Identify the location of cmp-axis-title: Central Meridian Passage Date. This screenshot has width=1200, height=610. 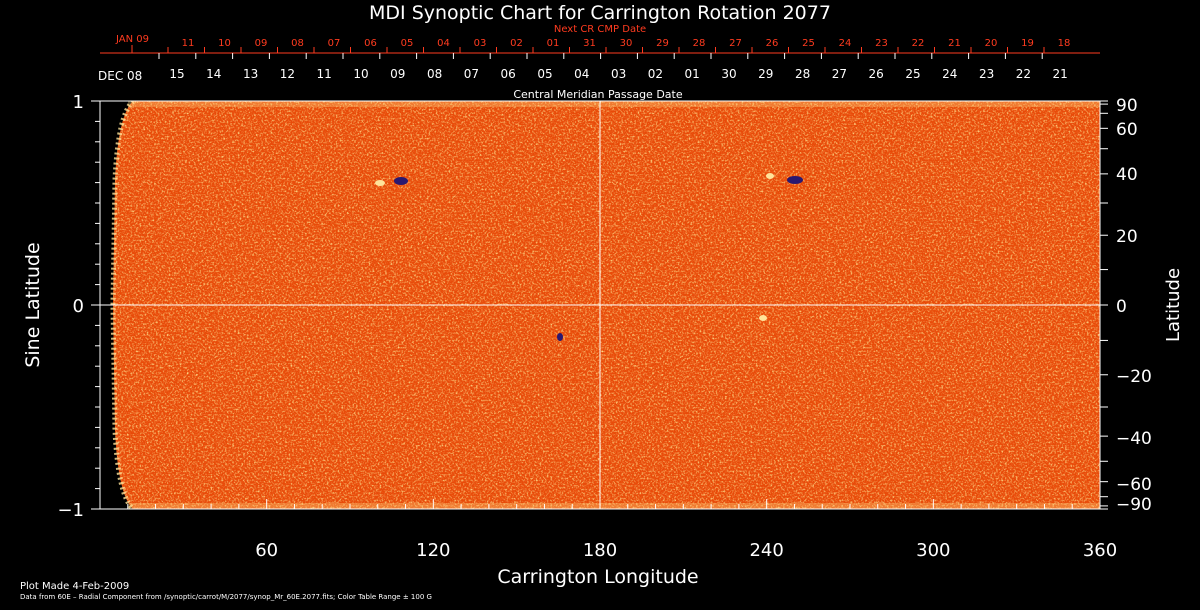
(597, 94).